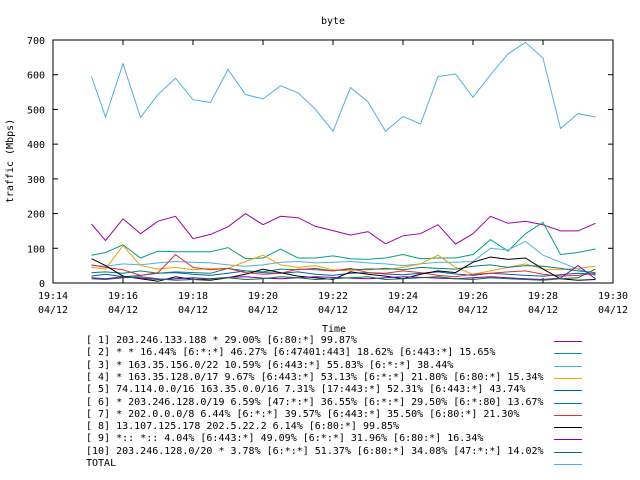  What do you see at coordinates (334, 329) in the screenshot?
I see `x-axis-label: Time` at bounding box center [334, 329].